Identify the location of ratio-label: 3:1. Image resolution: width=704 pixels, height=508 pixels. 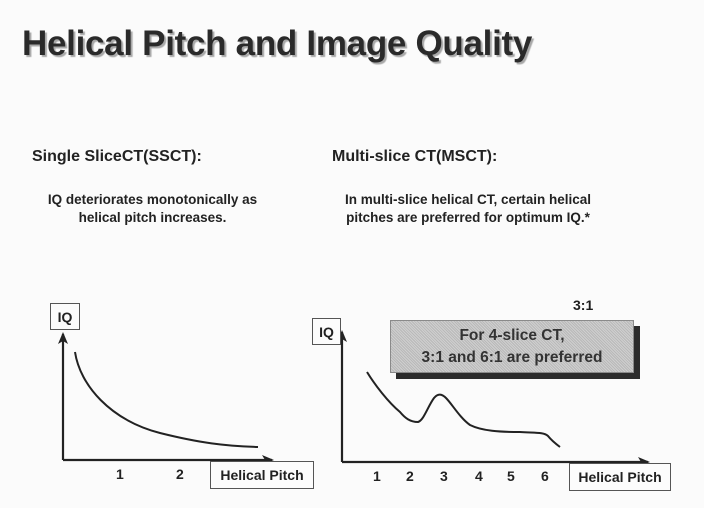
(583, 305).